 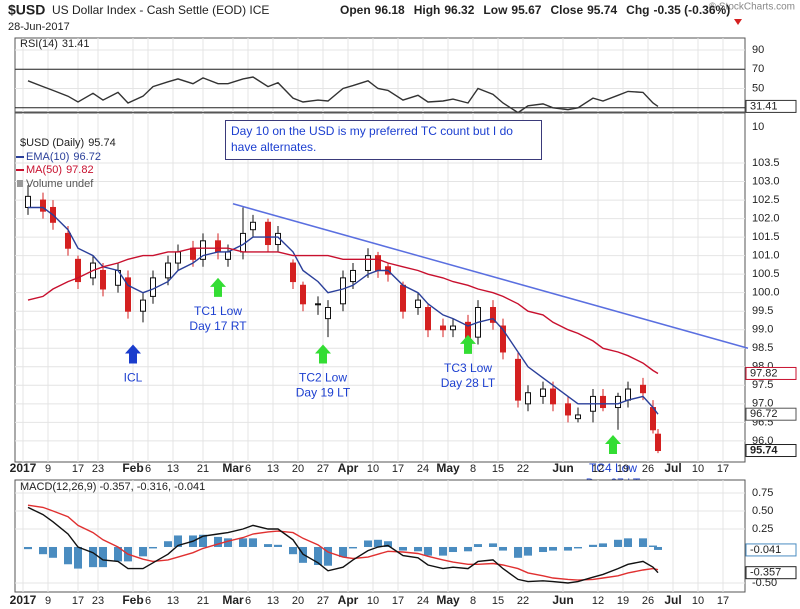 What do you see at coordinates (523, 469) in the screenshot?
I see `x-tick-label: 22` at bounding box center [523, 469].